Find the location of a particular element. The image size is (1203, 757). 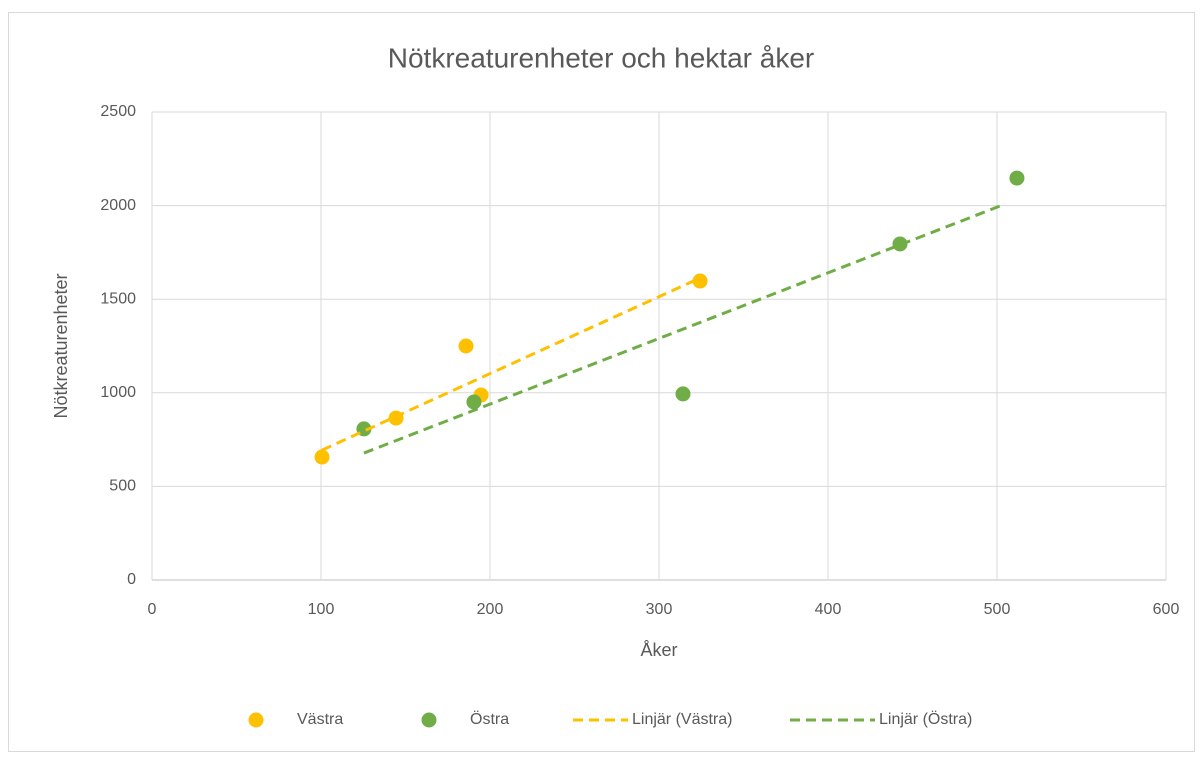

chart-title: Nötkreaturenheter och hektar åker is located at coordinates (601, 57).